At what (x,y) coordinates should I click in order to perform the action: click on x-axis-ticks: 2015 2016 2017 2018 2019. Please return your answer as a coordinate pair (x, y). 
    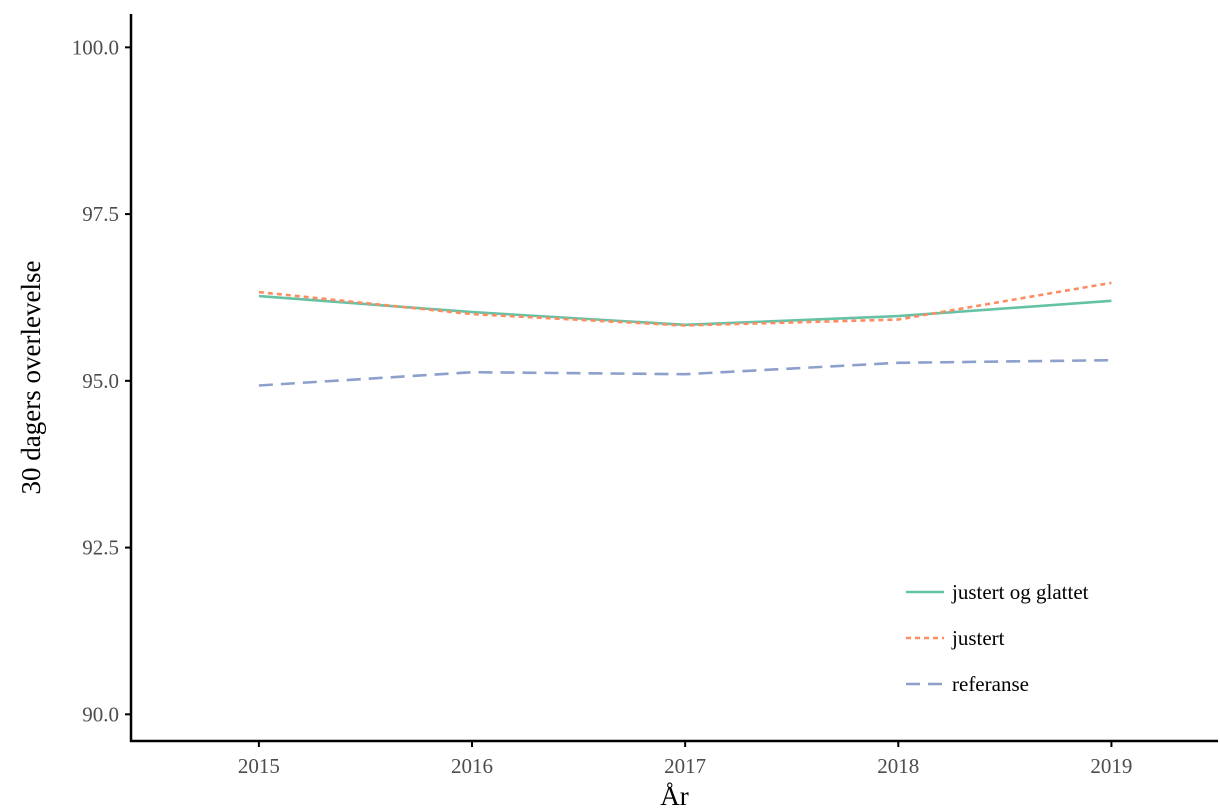
    Looking at the image, I should click on (685, 759).